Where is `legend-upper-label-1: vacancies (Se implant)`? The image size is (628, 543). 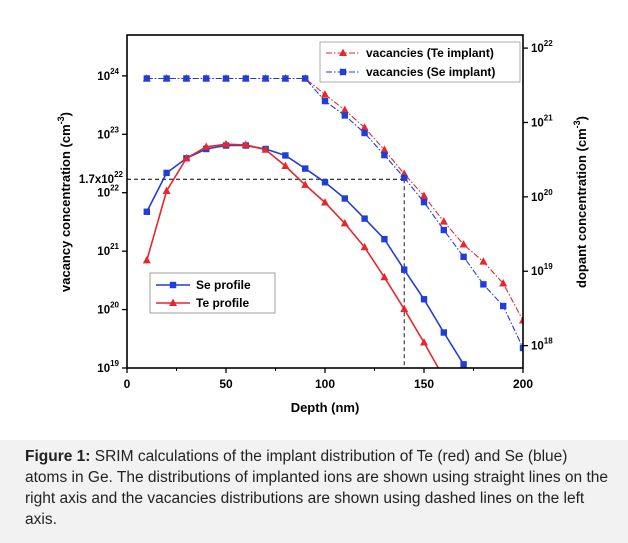 legend-upper-label-1: vacancies (Se implant) is located at coordinates (430, 72).